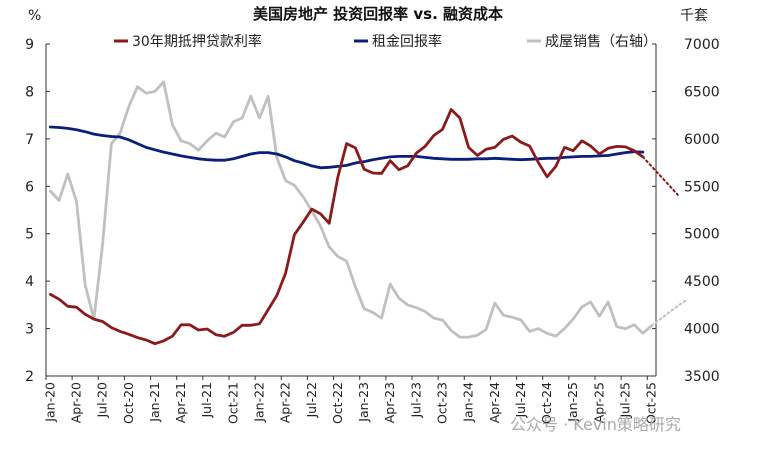 The width and height of the screenshot is (757, 454). I want to click on x-tick-label: Jan-25, so click(572, 402).